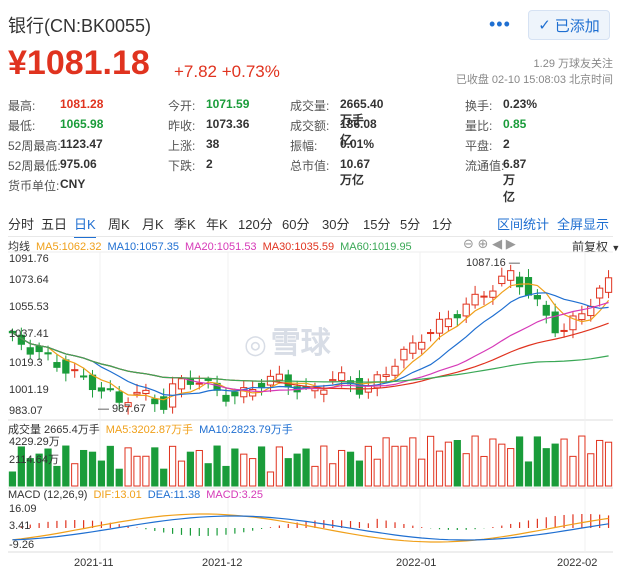 This screenshot has width=640, height=571. Describe the element at coordinates (358, 132) in the screenshot. I see `stat-value: 186.08亿` at that location.